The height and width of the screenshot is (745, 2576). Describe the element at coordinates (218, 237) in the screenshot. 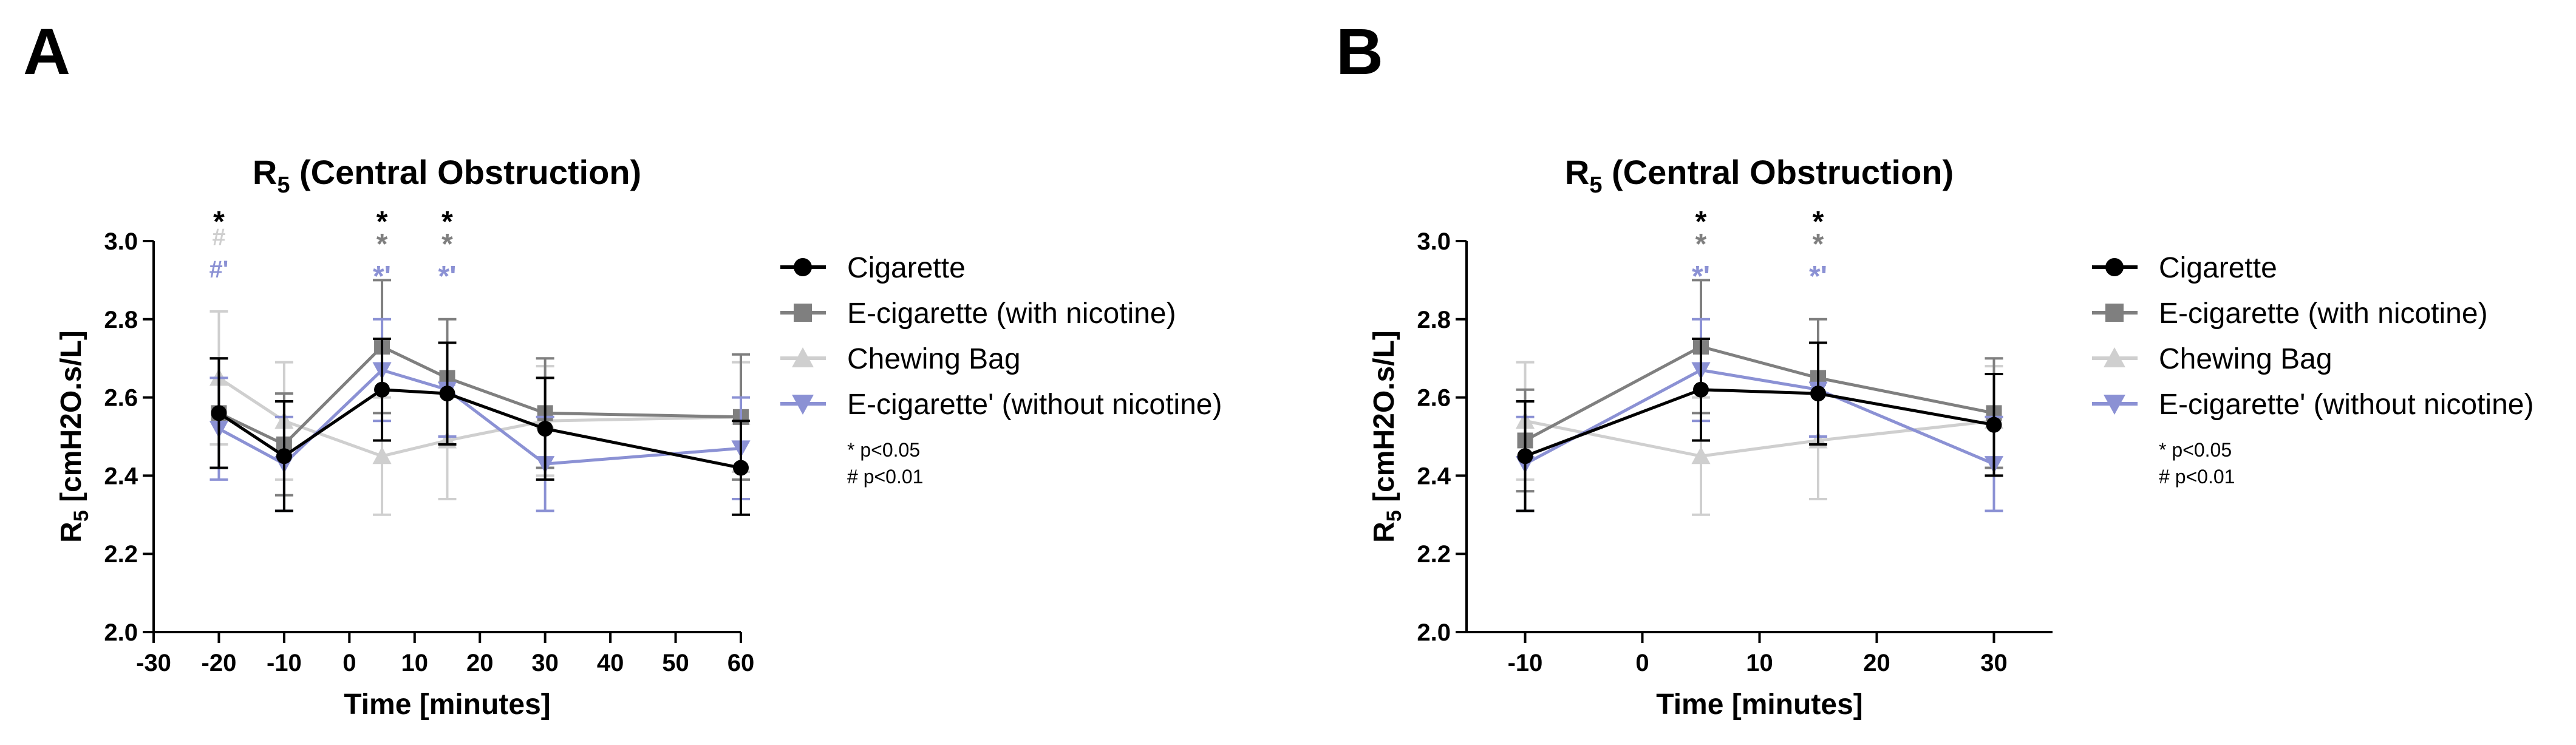

I see `significance-marker: #` at that location.